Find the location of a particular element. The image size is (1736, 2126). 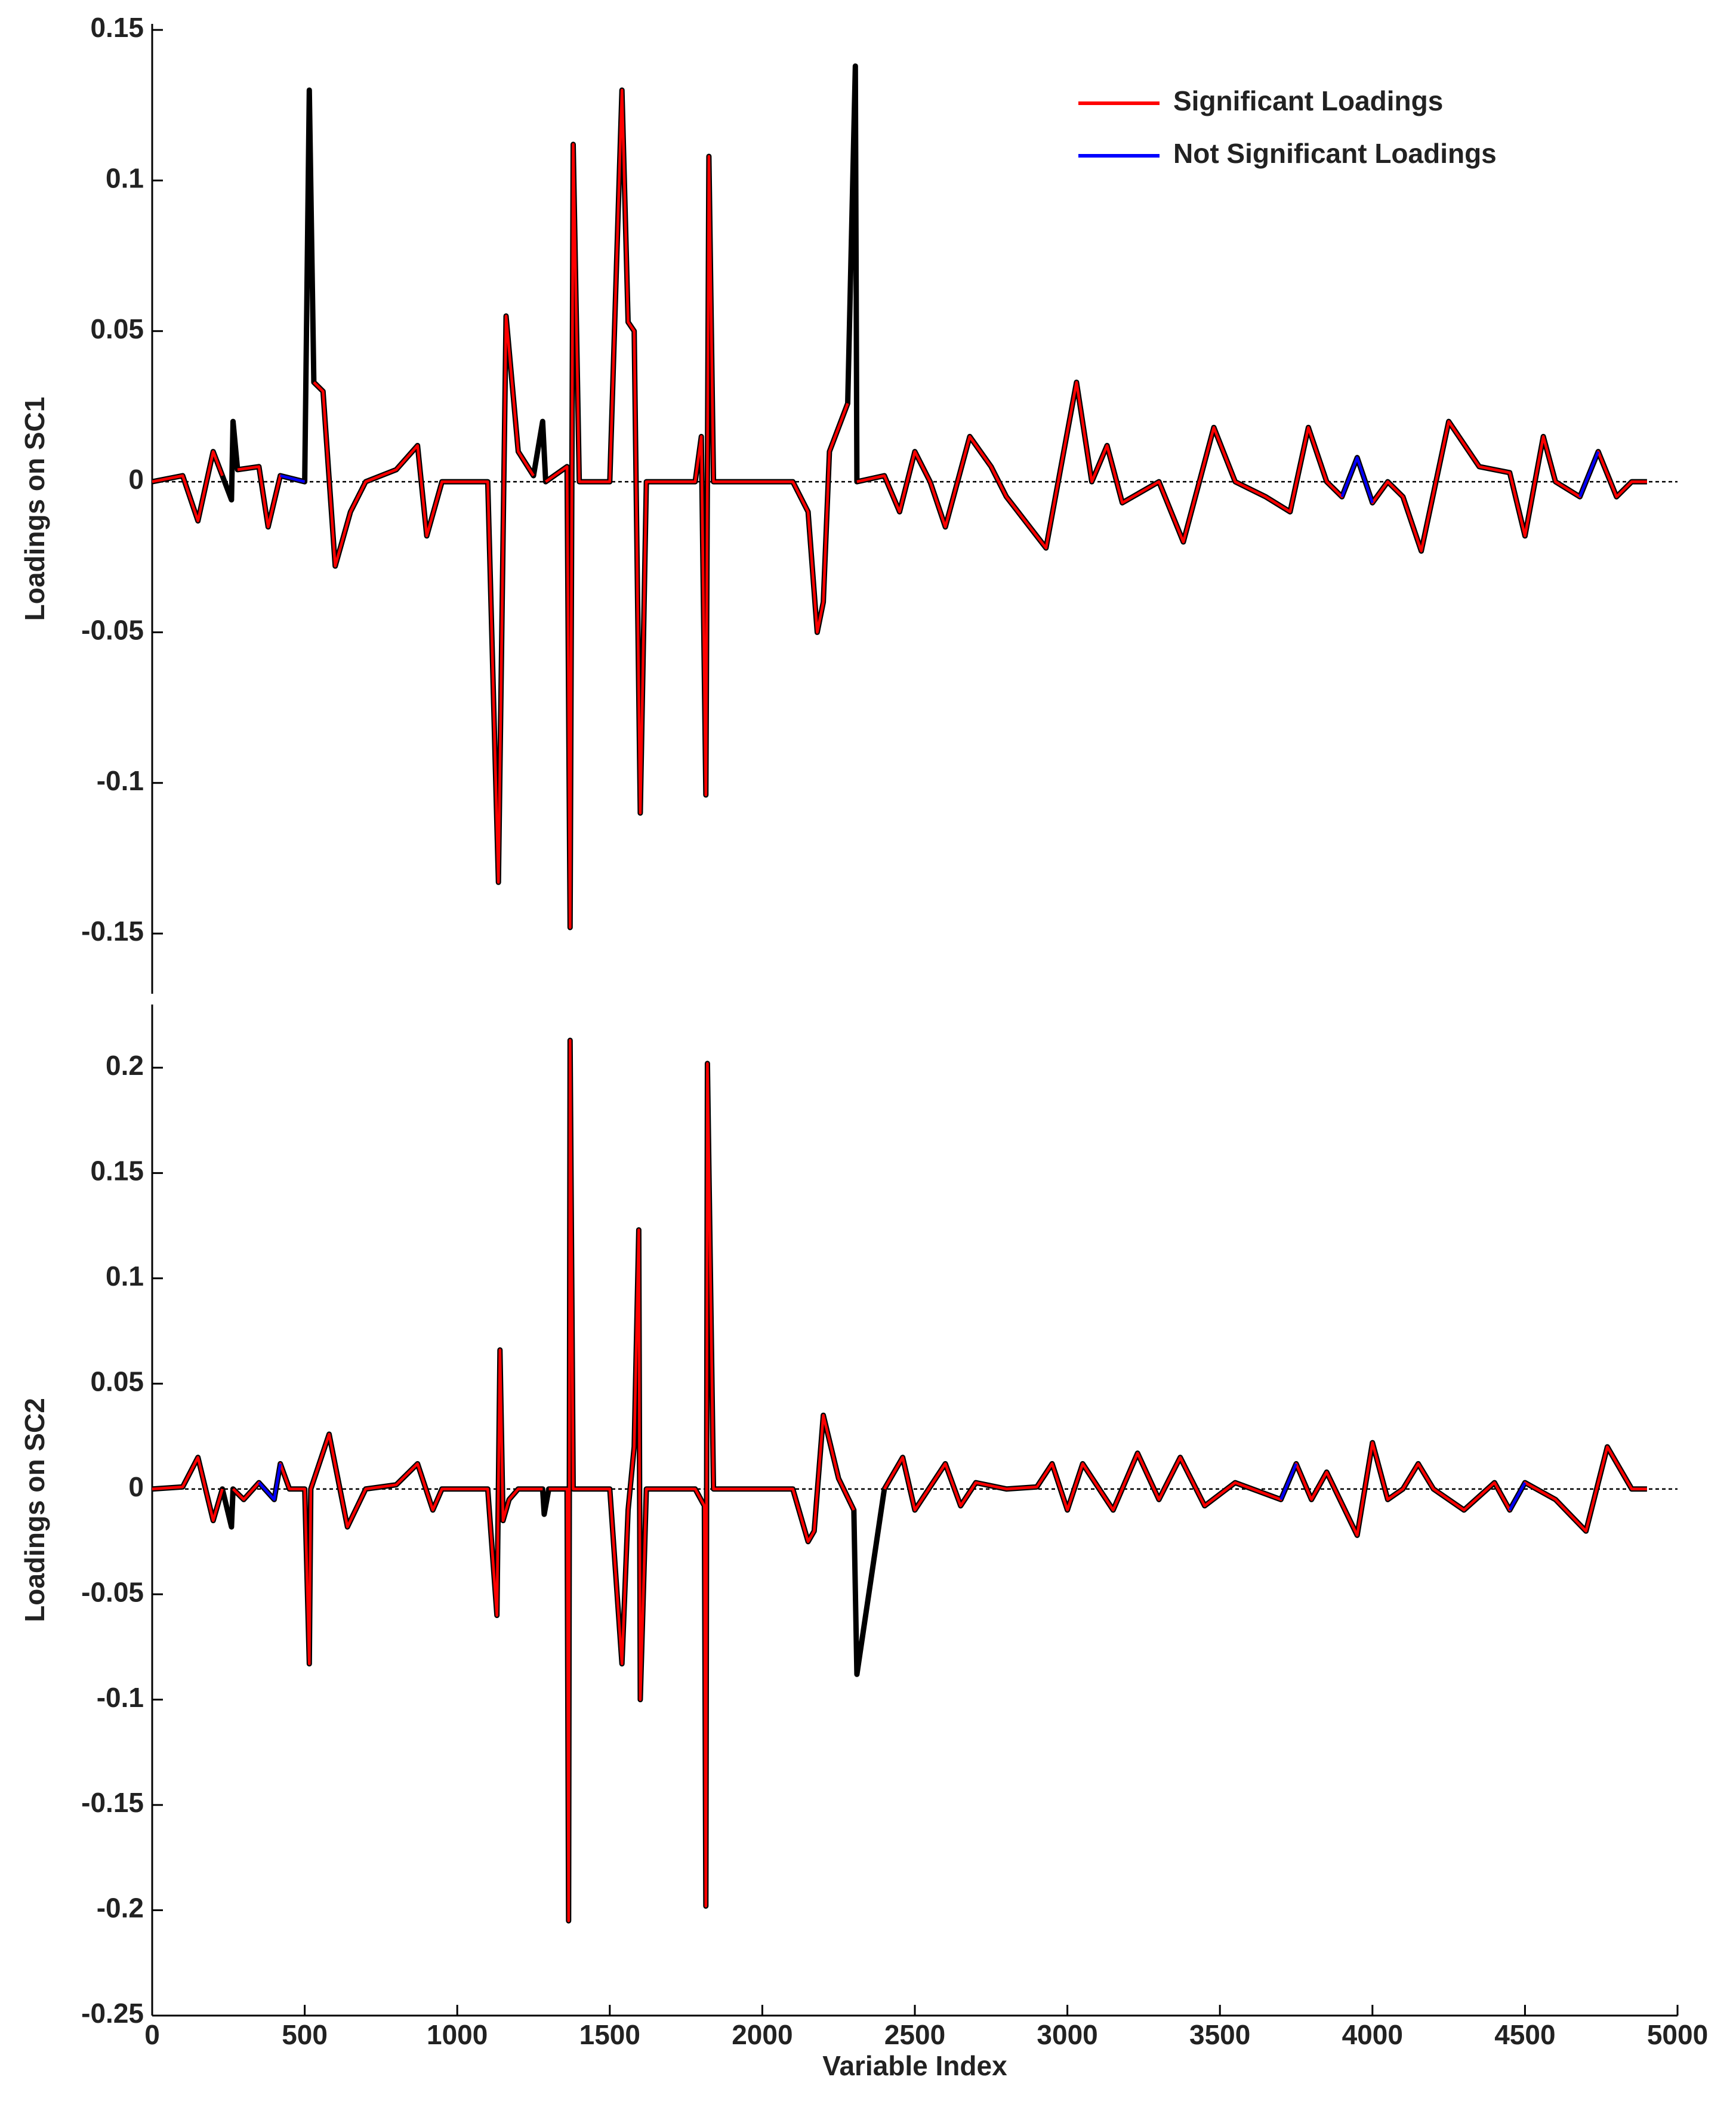

y-tick-label: -0.2 is located at coordinates (120, 1908).